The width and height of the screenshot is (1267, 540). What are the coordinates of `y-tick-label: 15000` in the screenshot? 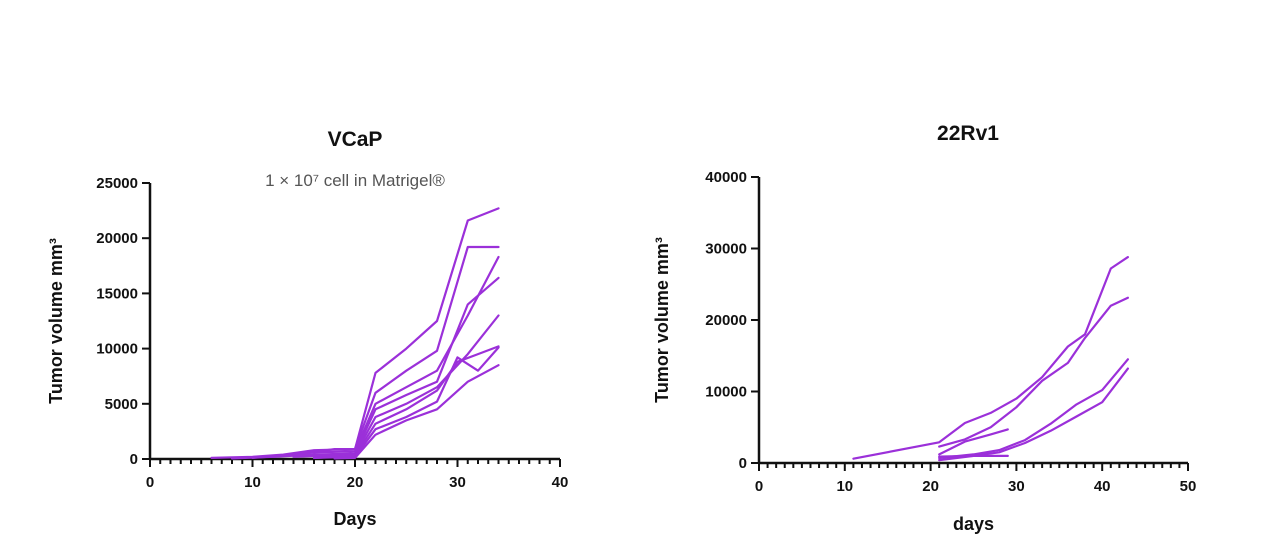 It's located at (117, 293).